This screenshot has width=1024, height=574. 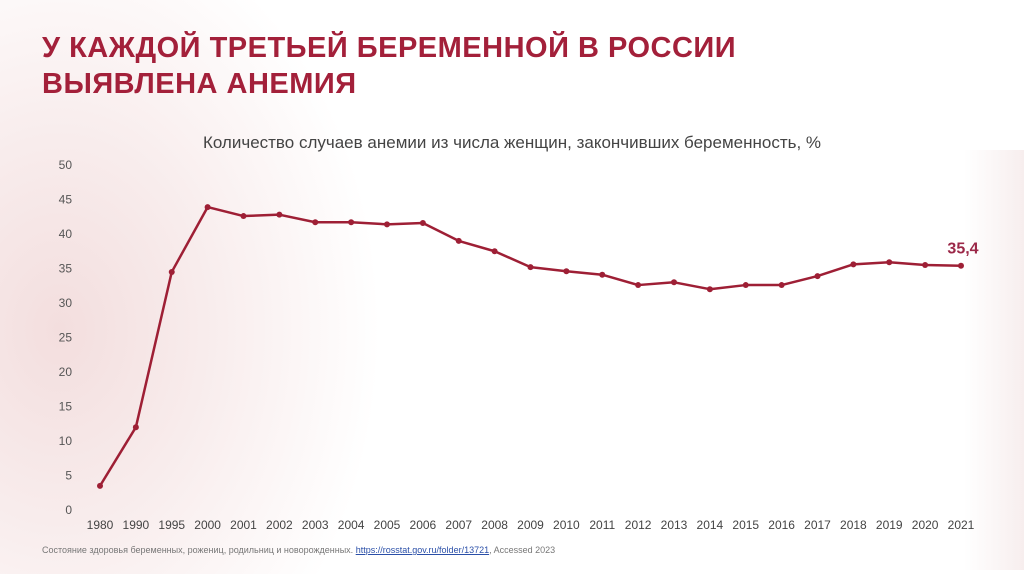 What do you see at coordinates (66, 303) in the screenshot?
I see `y-tick-label: 30` at bounding box center [66, 303].